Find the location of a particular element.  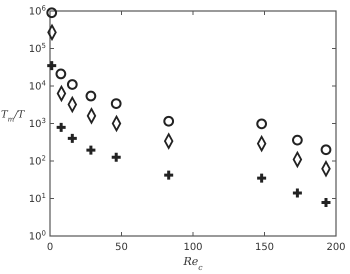

x-tick-label: 0 is located at coordinates (50, 247).